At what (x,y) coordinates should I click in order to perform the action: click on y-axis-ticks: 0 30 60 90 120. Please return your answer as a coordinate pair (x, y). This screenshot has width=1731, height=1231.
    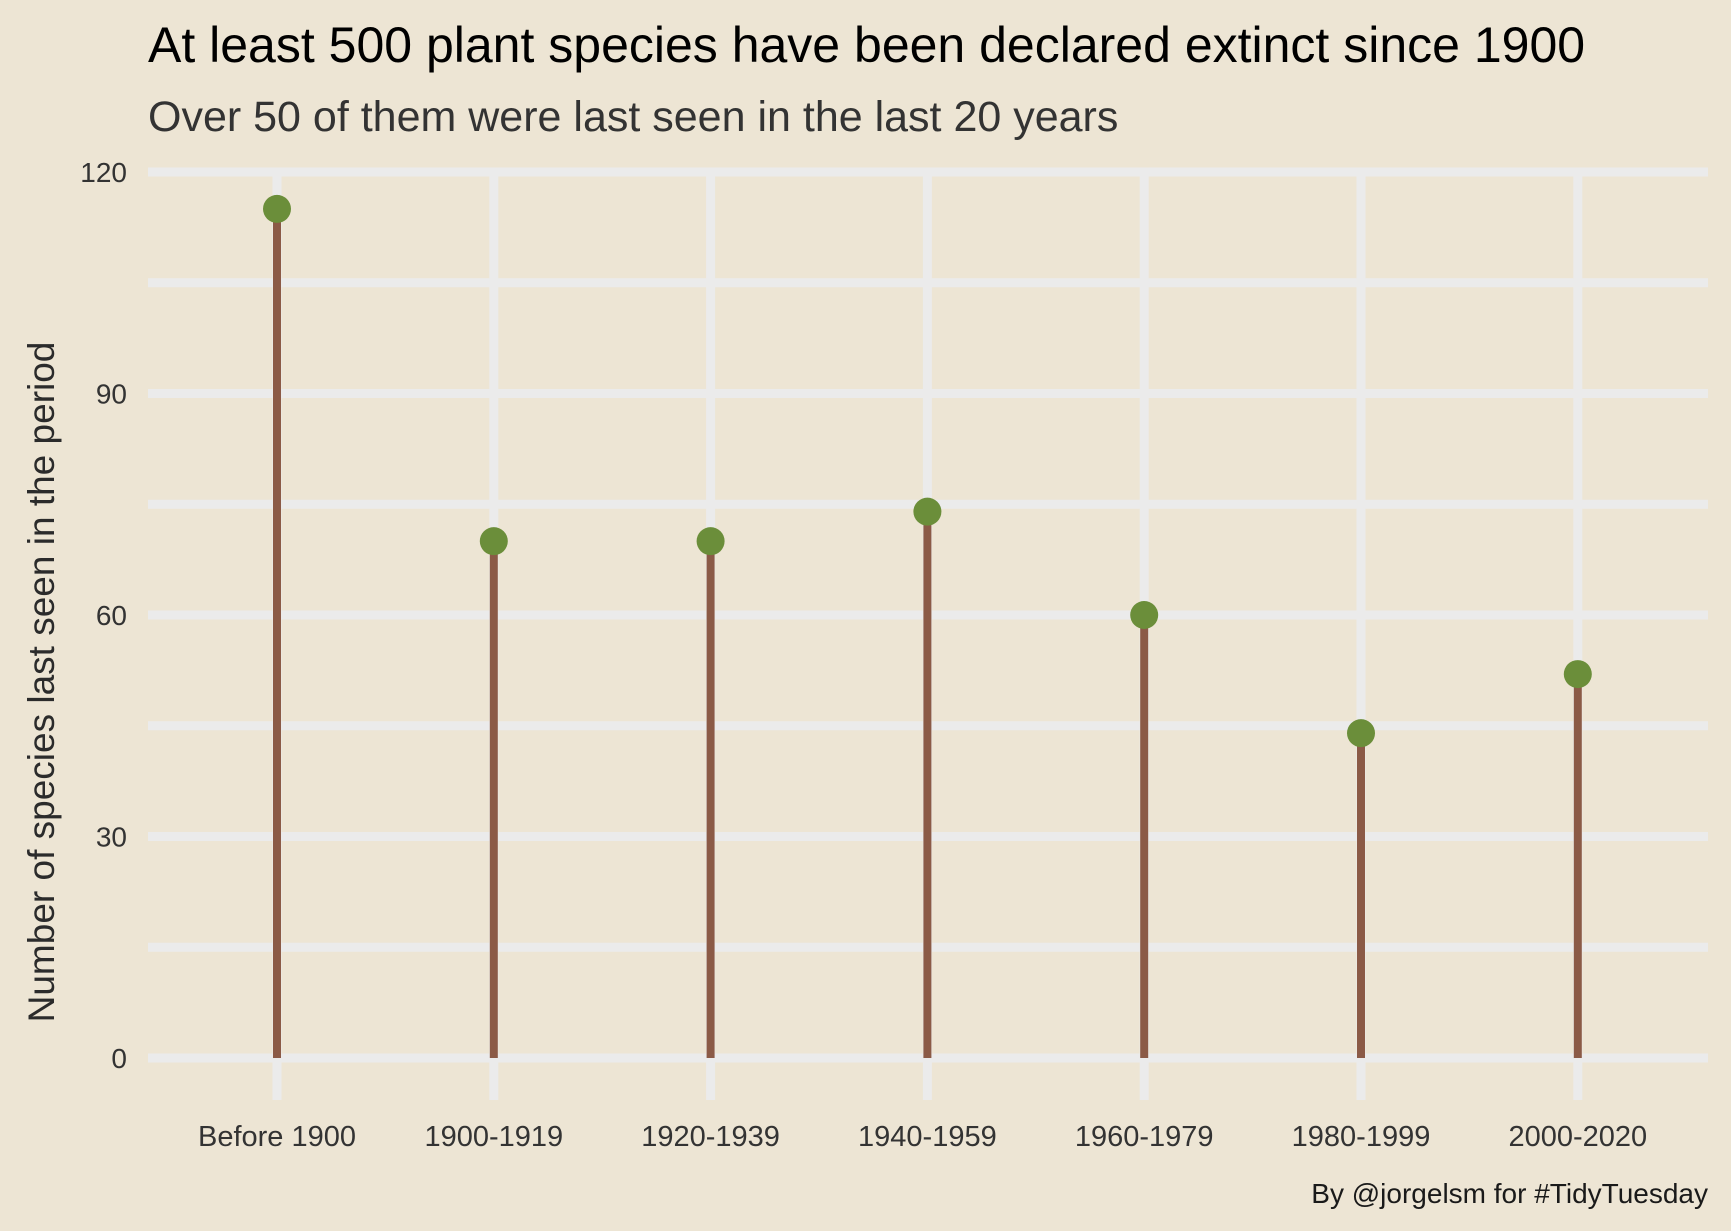
    Looking at the image, I should click on (103, 615).